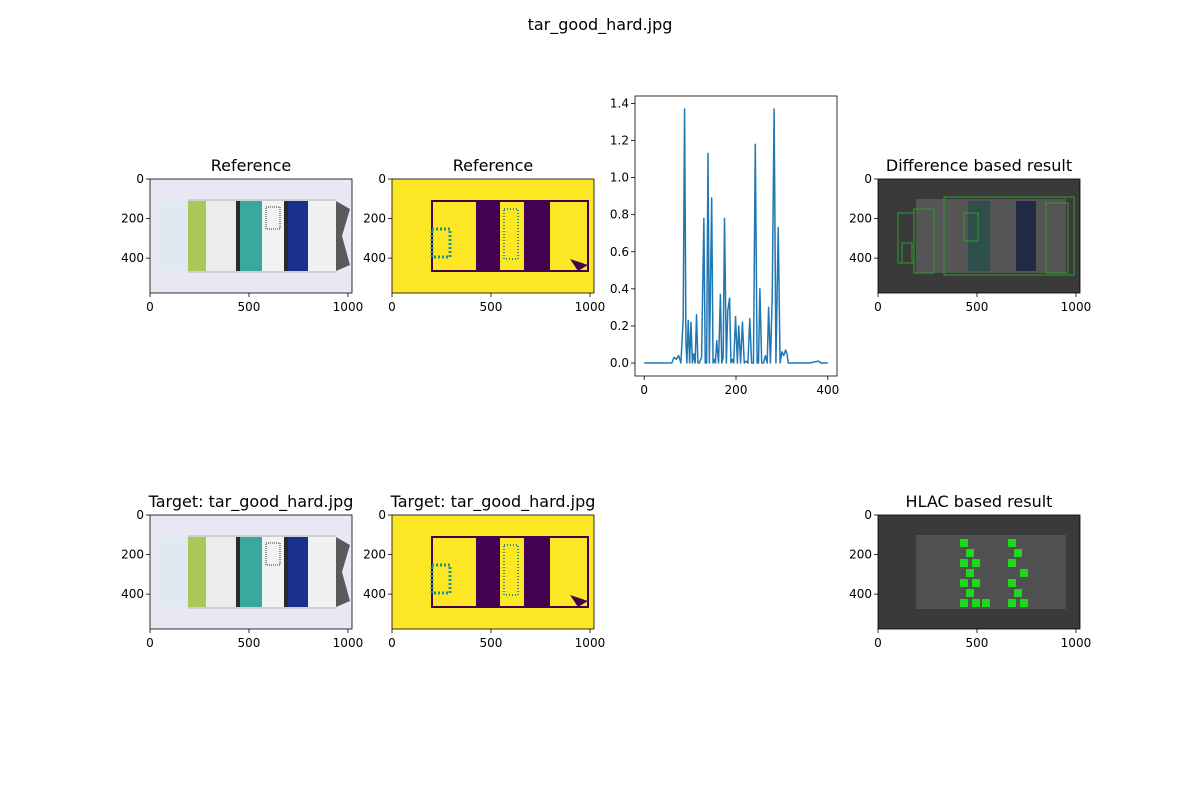 This screenshot has width=1200, height=800. What do you see at coordinates (273, 554) in the screenshot?
I see `barcode` at bounding box center [273, 554].